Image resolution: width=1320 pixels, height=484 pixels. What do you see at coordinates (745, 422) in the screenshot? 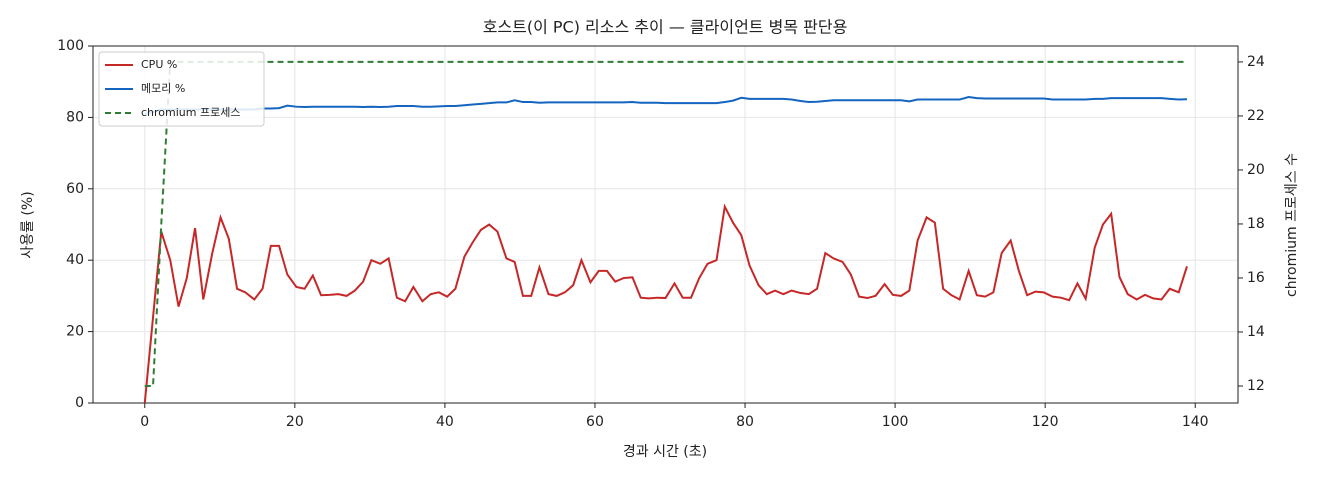
I see `x-tick-label: 80` at bounding box center [745, 422].